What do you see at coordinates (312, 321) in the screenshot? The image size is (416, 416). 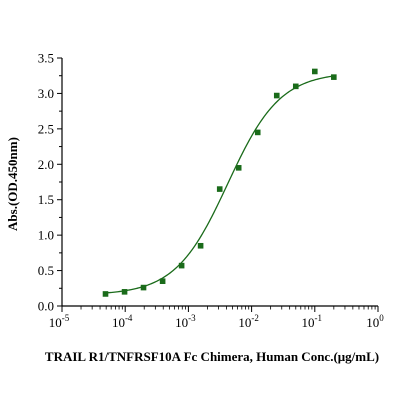 I see `x-tick-label: 10⁻¹` at bounding box center [312, 321].